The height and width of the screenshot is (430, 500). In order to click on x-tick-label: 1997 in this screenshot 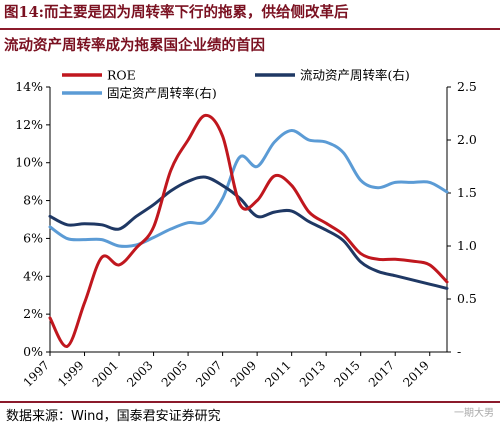, I will do `click(36, 373)`.